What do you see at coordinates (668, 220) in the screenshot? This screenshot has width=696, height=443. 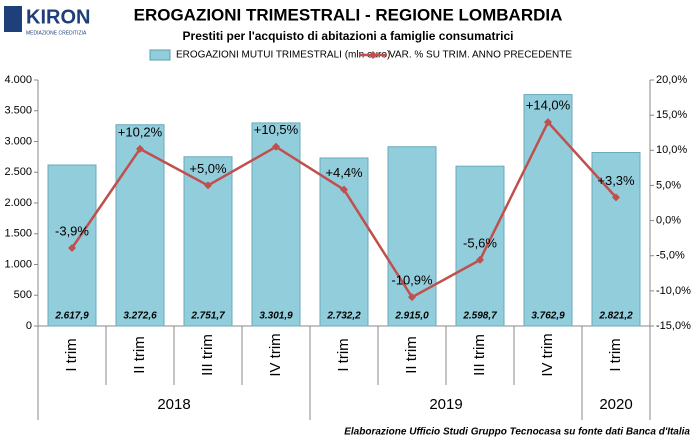 I see `y2-tick-label: 0,0%` at bounding box center [668, 220].